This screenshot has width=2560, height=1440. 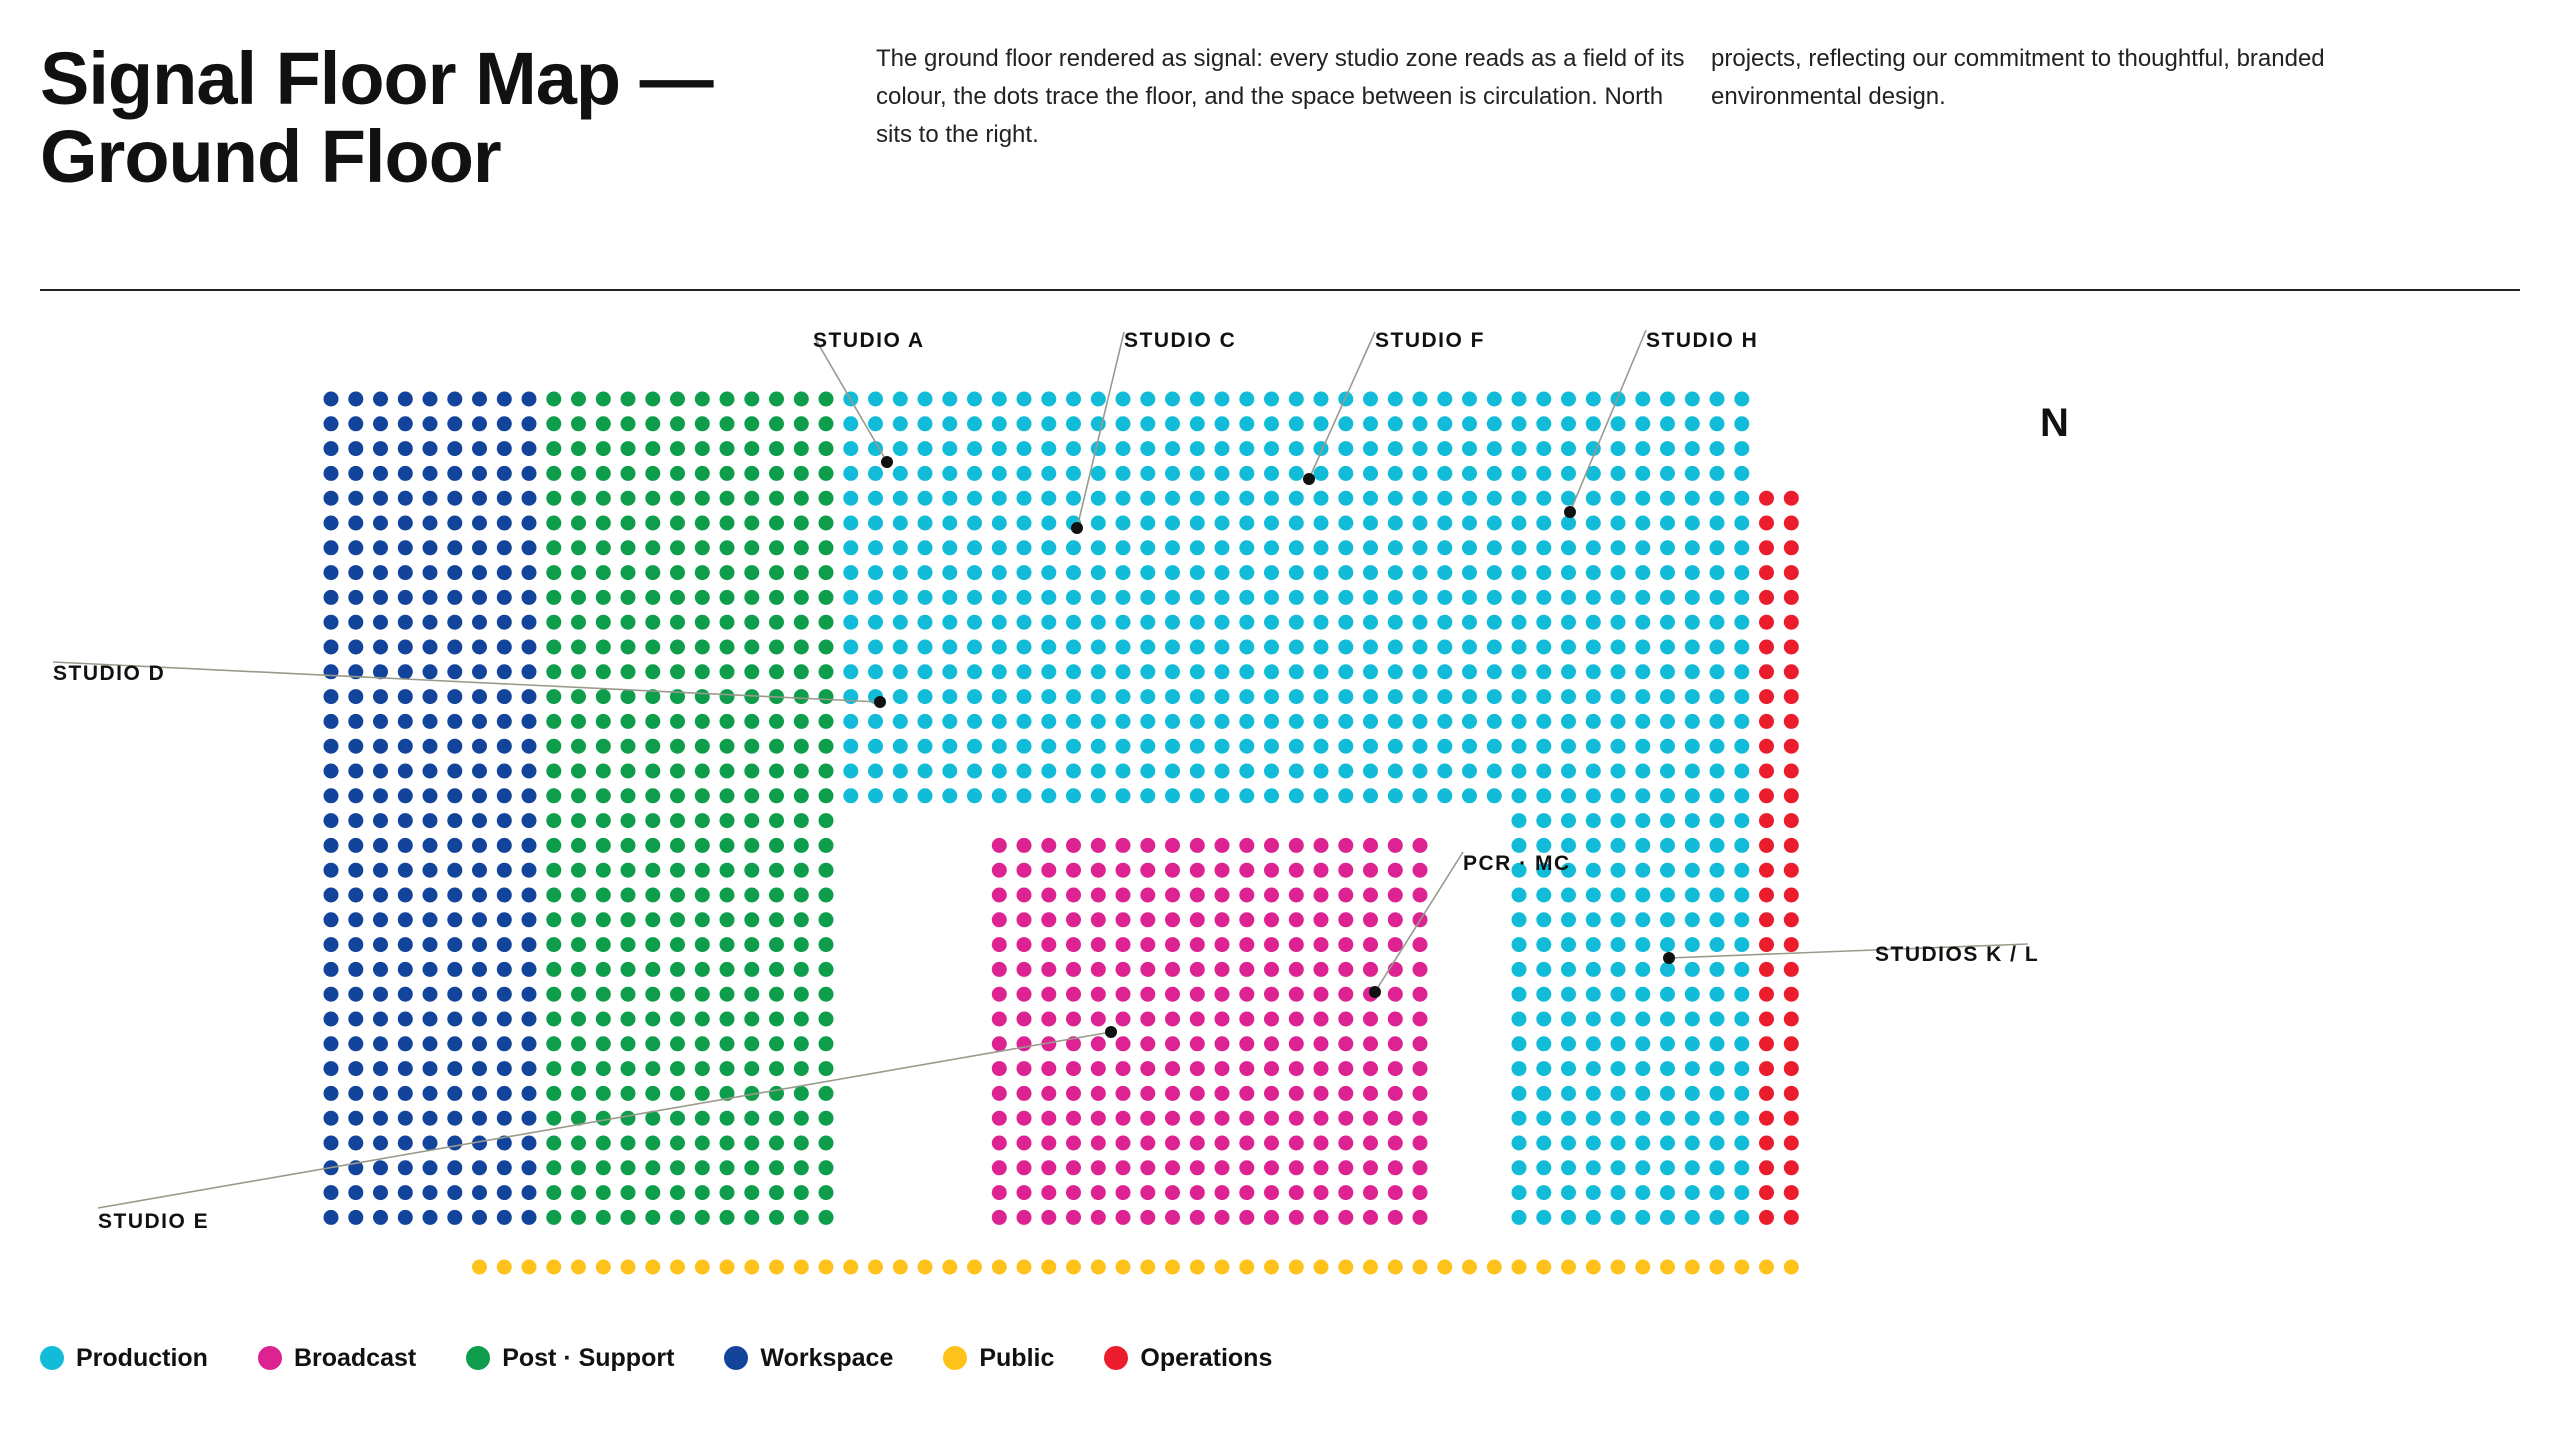 I want to click on callout-leader-studios-k-l, so click(x=1848, y=951).